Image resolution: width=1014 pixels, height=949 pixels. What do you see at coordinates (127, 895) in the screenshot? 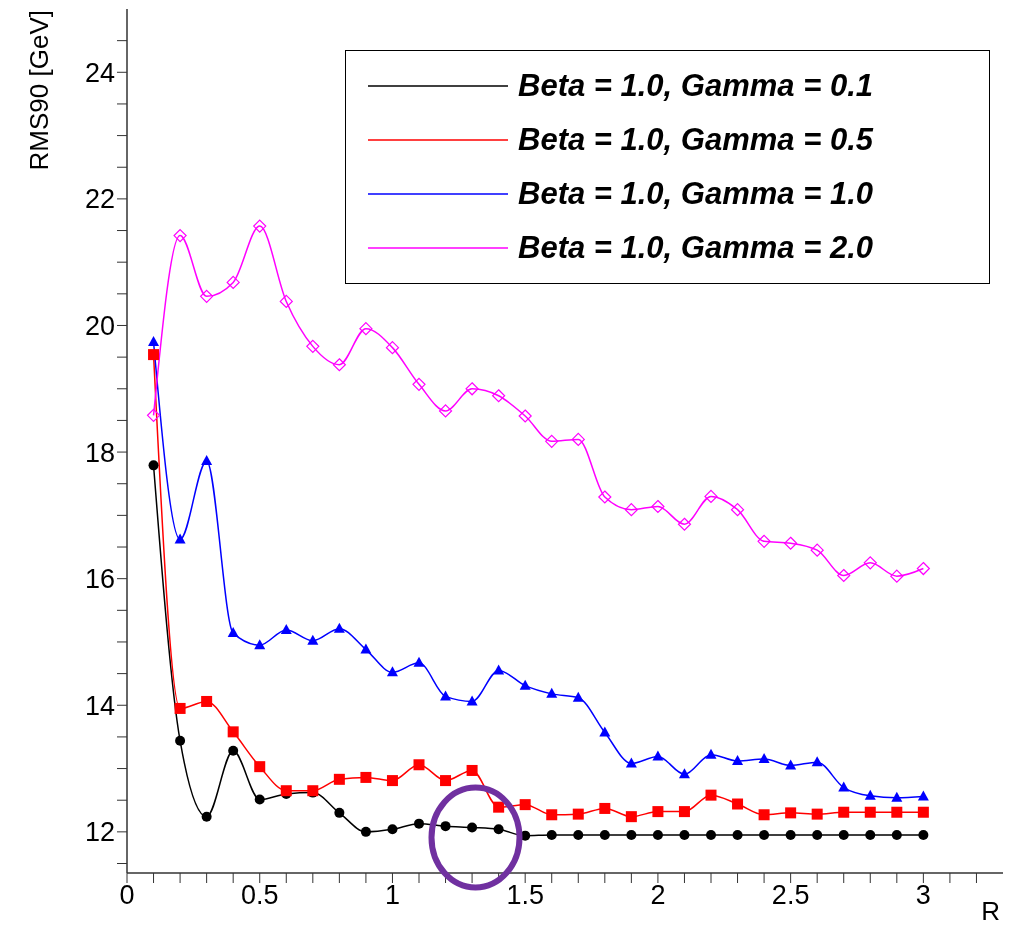
I see `x-tick-label: 0` at bounding box center [127, 895].